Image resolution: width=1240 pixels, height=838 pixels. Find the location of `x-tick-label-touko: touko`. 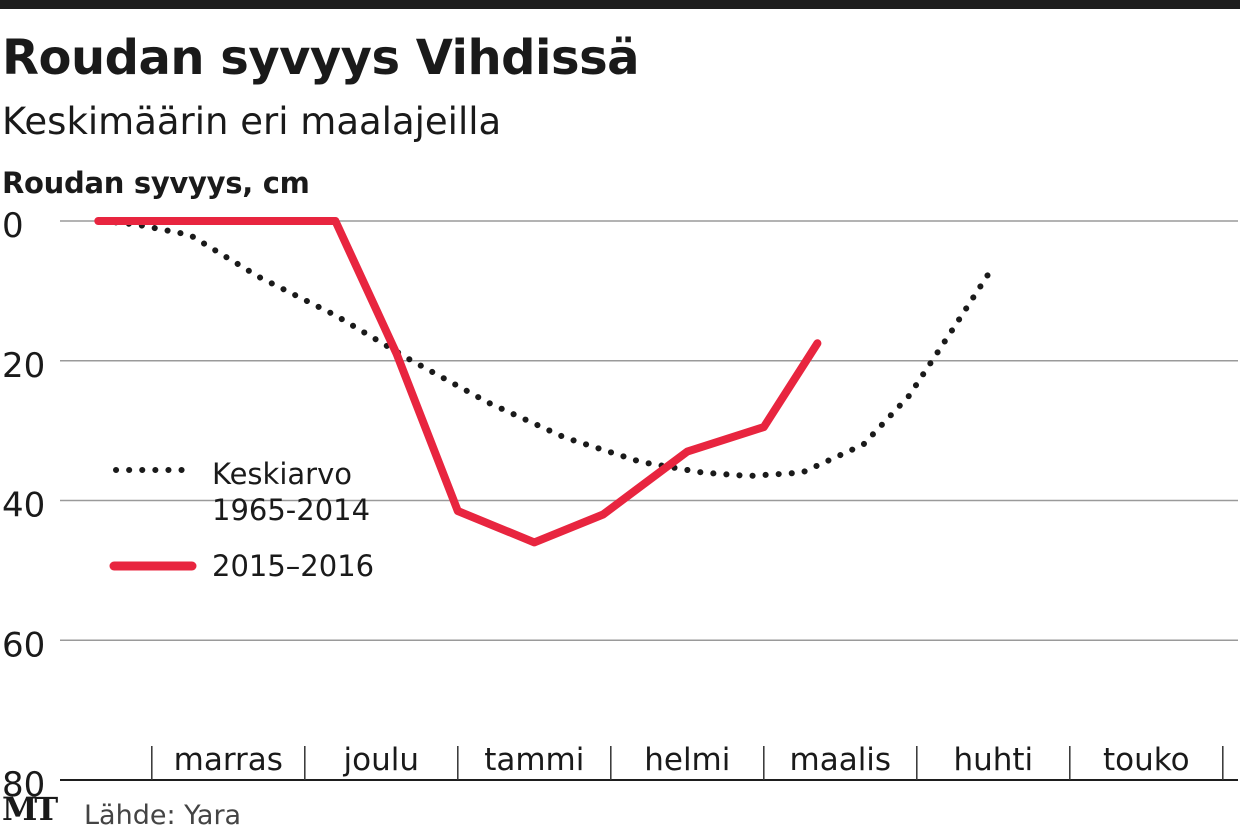

x-tick-label-touko: touko is located at coordinates (1146, 760).